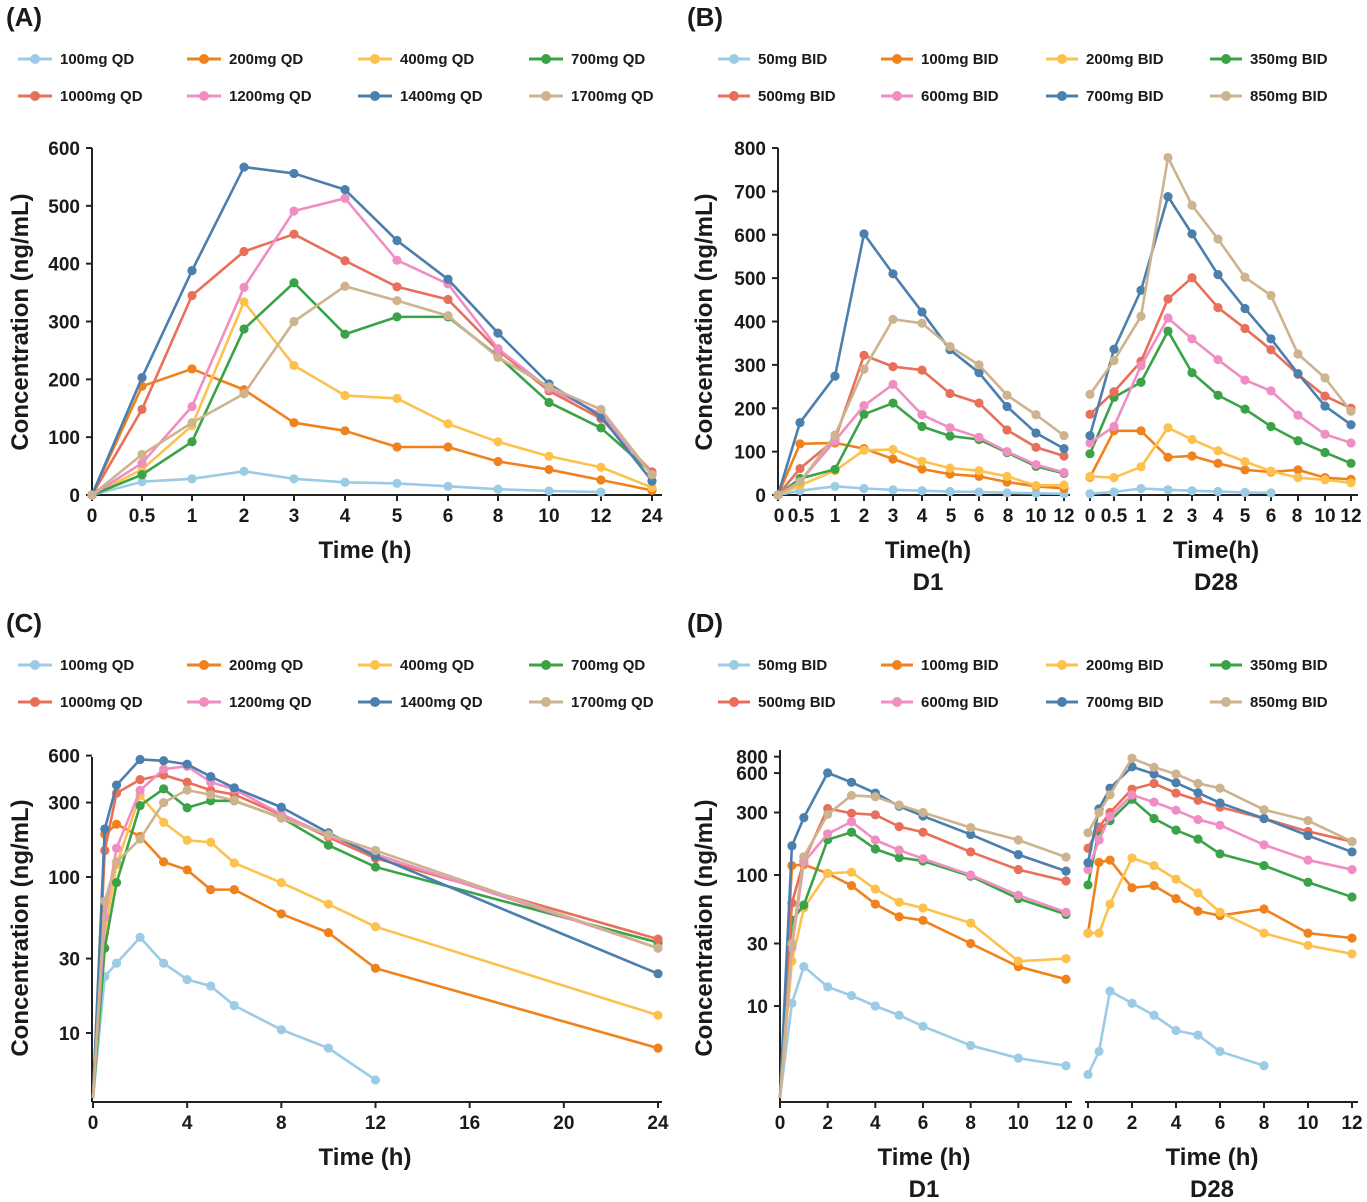 The width and height of the screenshot is (1367, 1202). I want to click on panel-c-legend-label: 1000mg QD, so click(101, 702).